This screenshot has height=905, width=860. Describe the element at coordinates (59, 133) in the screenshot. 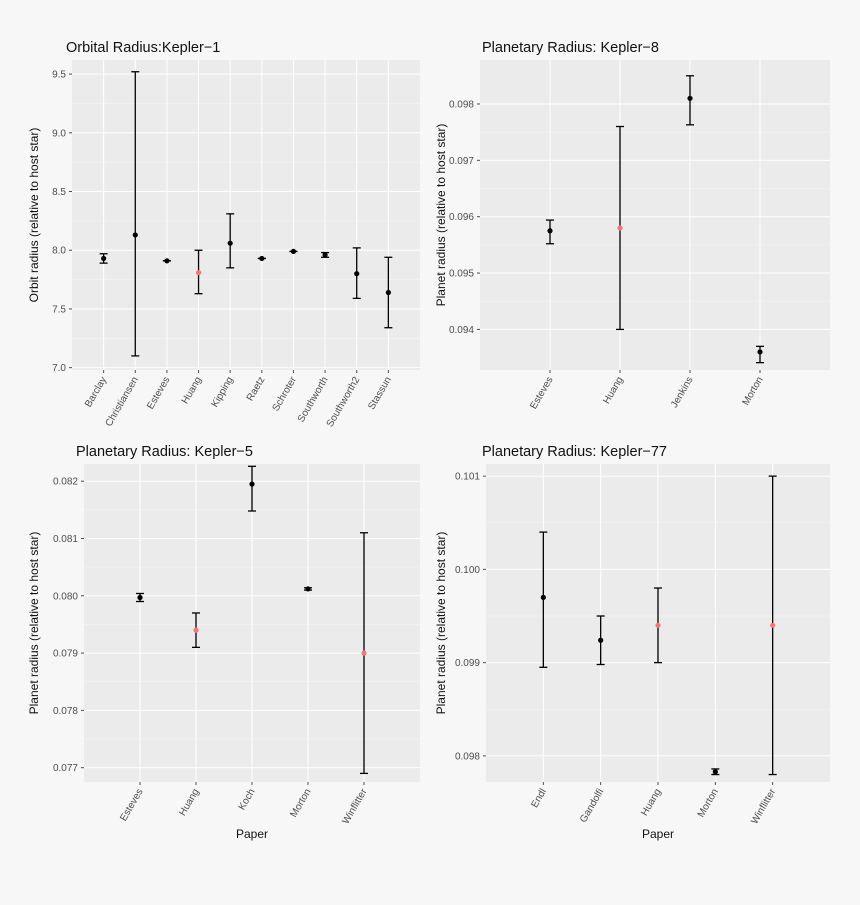

I see `y-tick-label: 9.0` at that location.